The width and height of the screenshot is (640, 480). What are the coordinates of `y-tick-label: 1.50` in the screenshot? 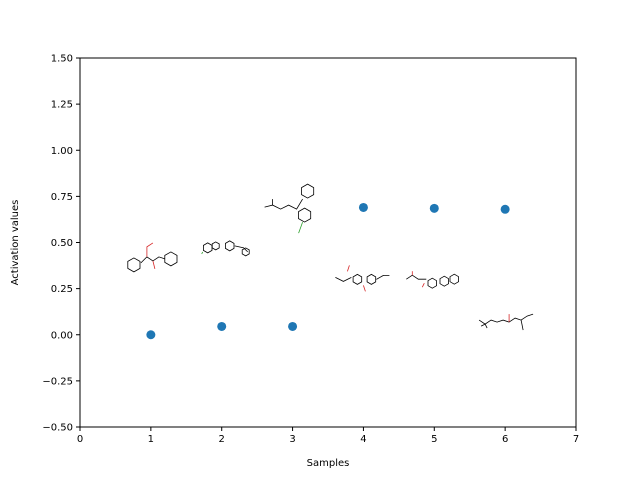 It's located at (62, 59).